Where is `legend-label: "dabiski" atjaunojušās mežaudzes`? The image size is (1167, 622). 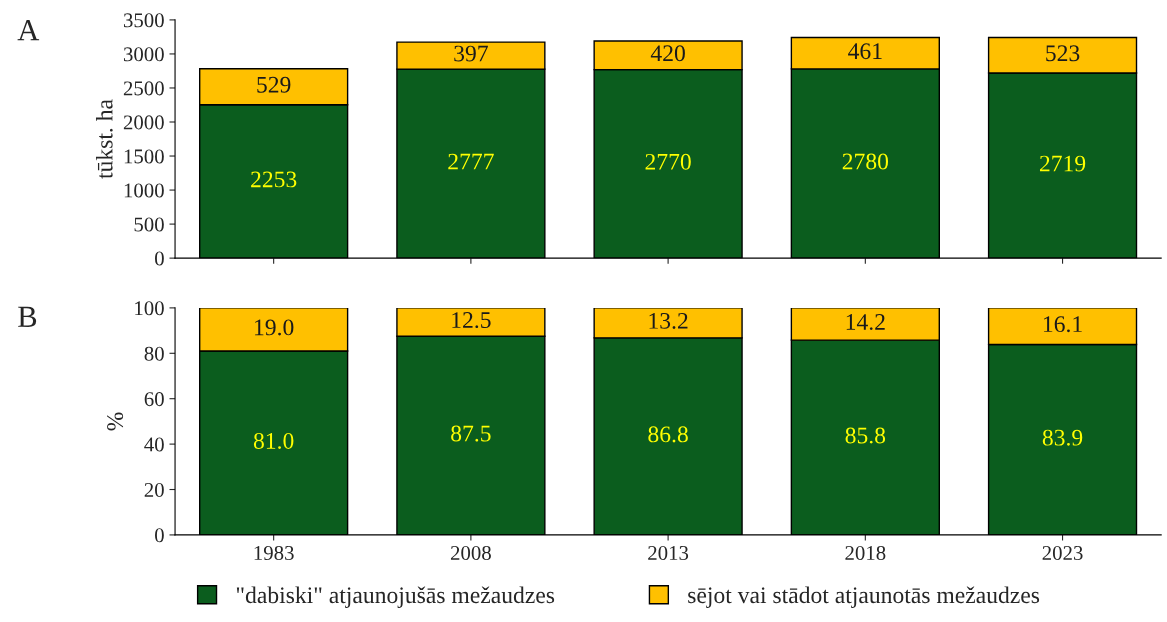
legend-label: "dabiski" atjaunojušās mežaudzes is located at coordinates (395, 597).